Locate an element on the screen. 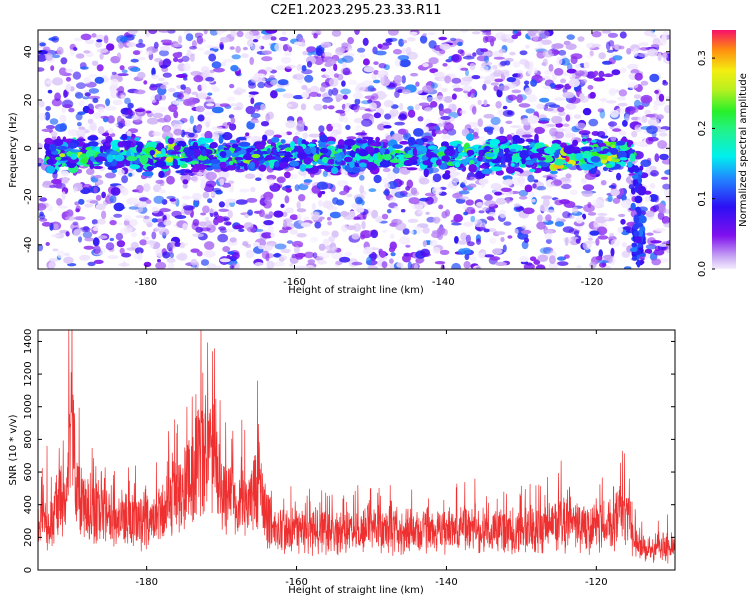 Image resolution: width=750 pixels, height=600 pixels. x-tick-label: -140 is located at coordinates (443, 282).